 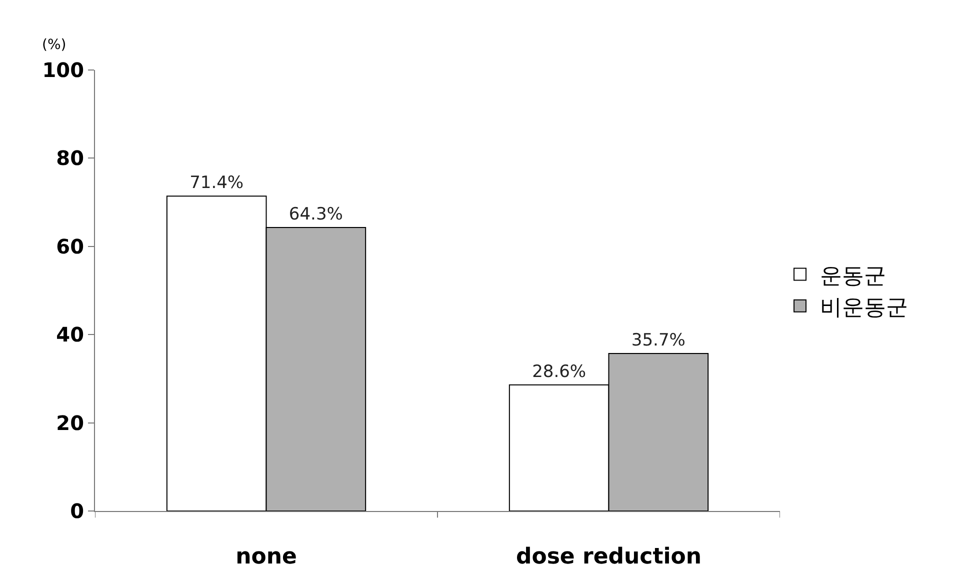 I want to click on data-label: 64.3%, so click(x=315, y=214).